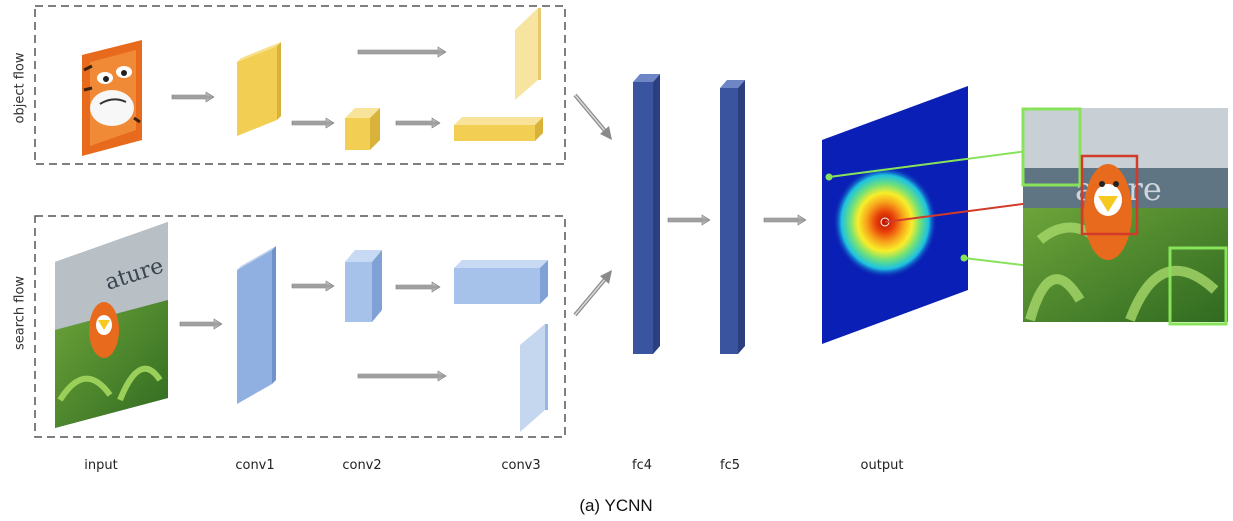 This screenshot has width=1233, height=521. Describe the element at coordinates (730, 465) in the screenshot. I see `layer-label-fc5: fc5` at that location.